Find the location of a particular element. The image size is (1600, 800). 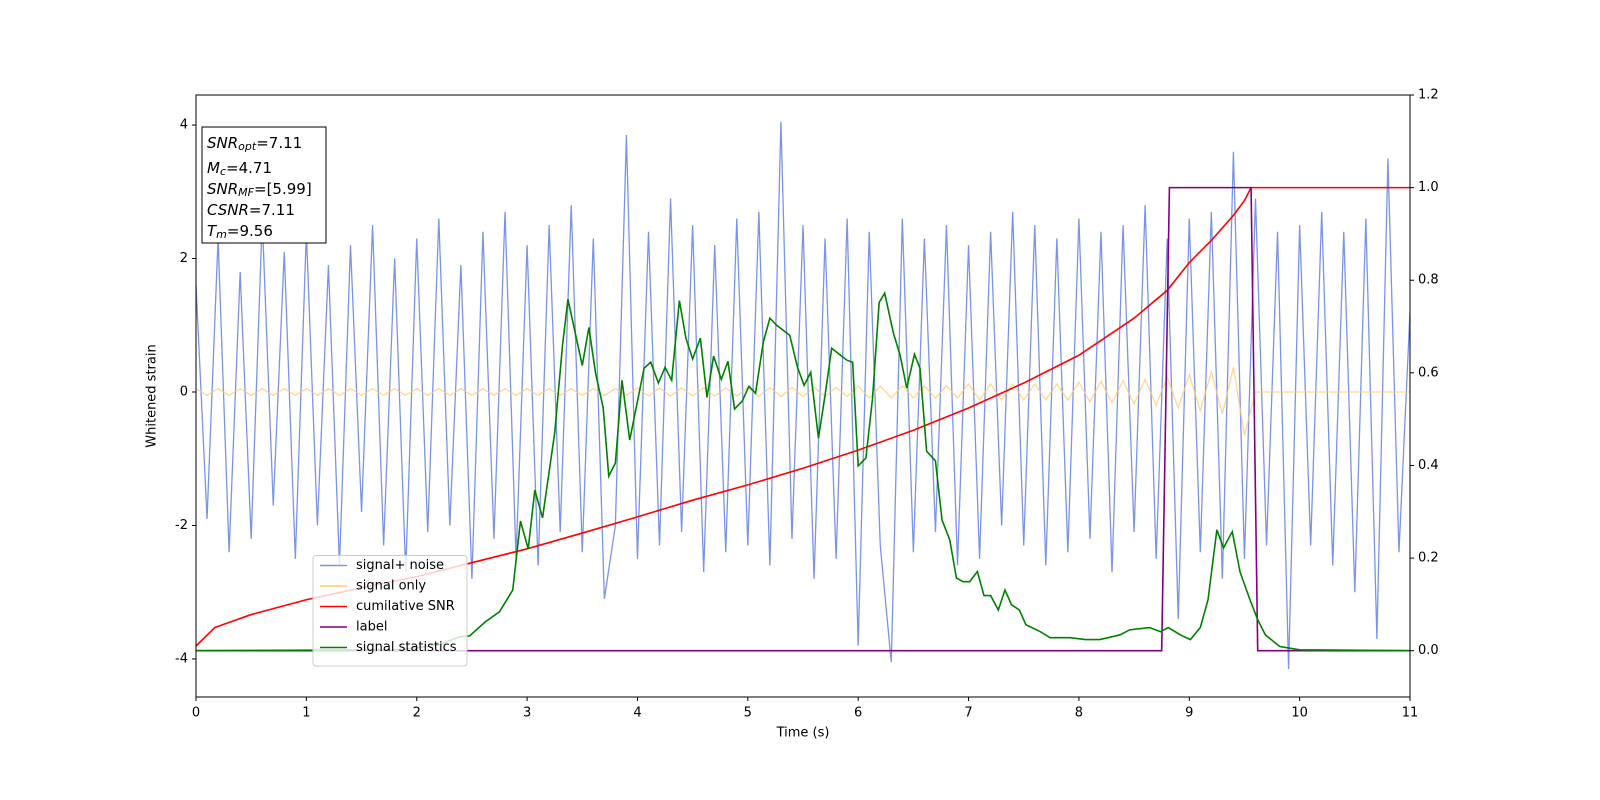

y-axis-label: Whitened strain is located at coordinates (152, 395).